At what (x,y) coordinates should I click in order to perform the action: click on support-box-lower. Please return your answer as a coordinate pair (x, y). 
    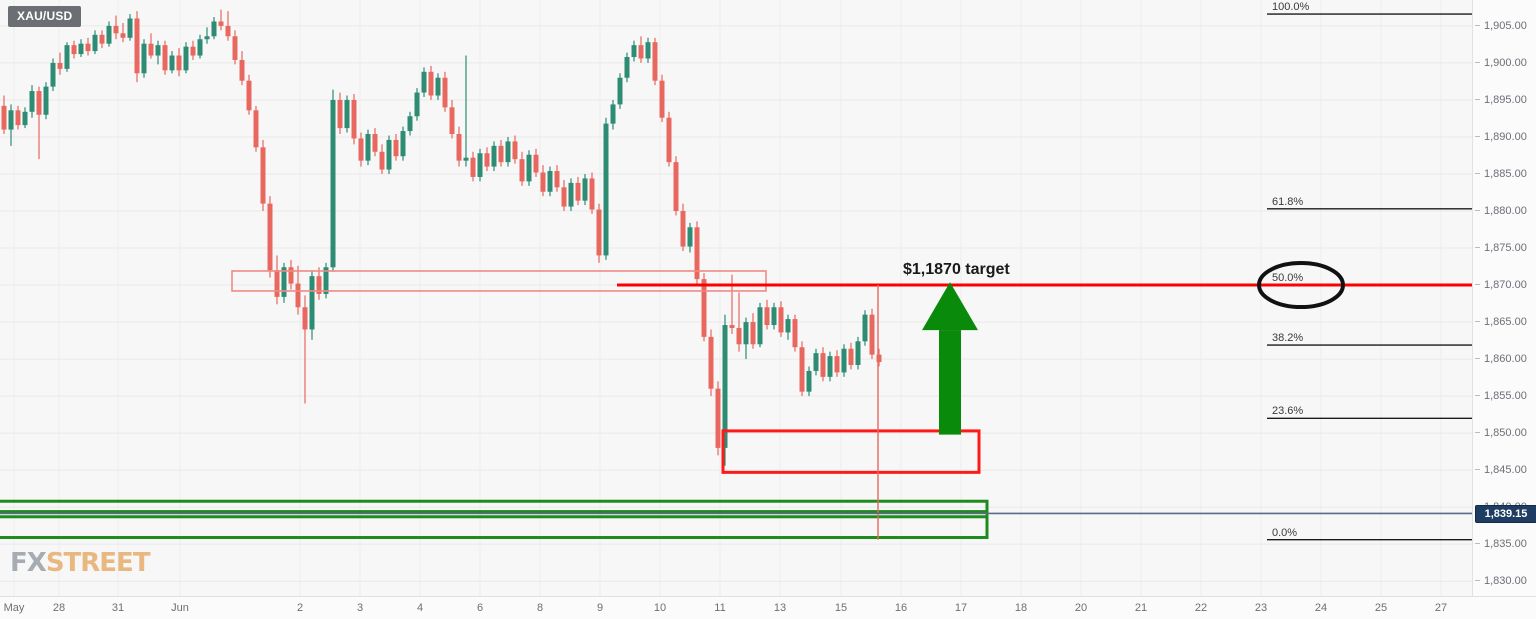
    Looking at the image, I should click on (494, 525).